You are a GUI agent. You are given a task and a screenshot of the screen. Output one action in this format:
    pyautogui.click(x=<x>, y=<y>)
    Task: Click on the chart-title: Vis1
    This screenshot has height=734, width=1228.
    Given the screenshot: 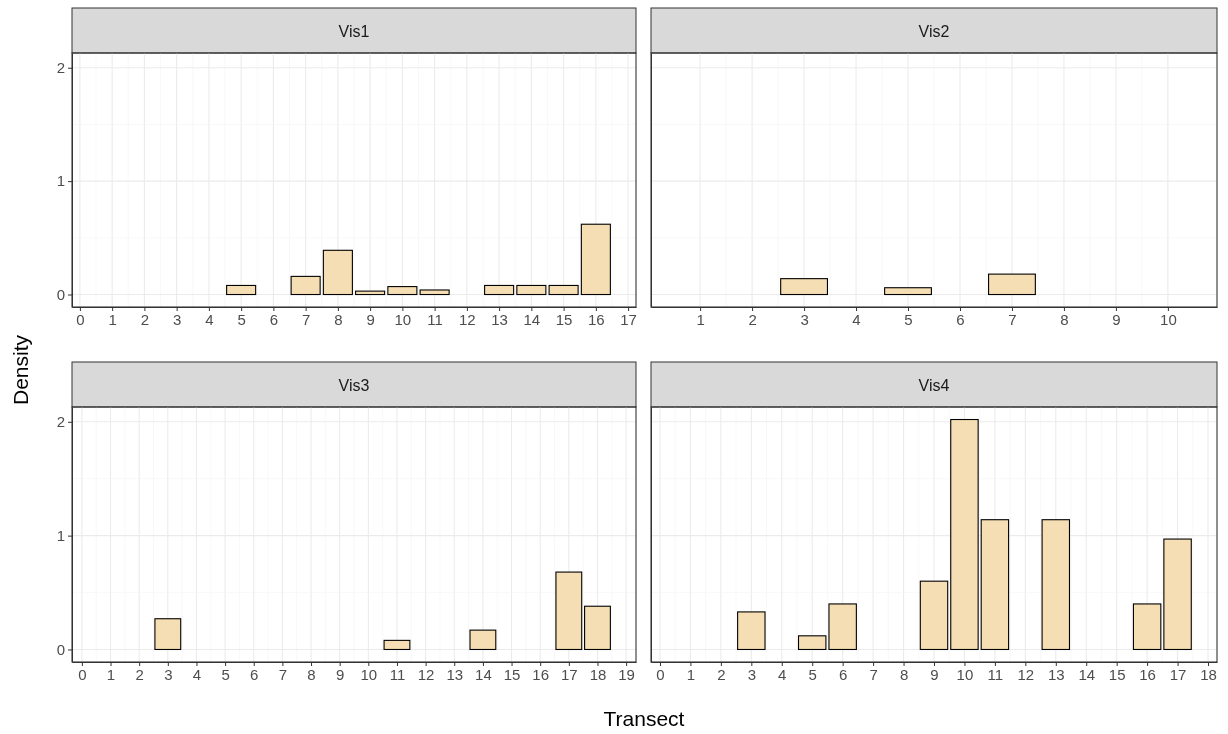 What is the action you would take?
    pyautogui.click(x=354, y=31)
    